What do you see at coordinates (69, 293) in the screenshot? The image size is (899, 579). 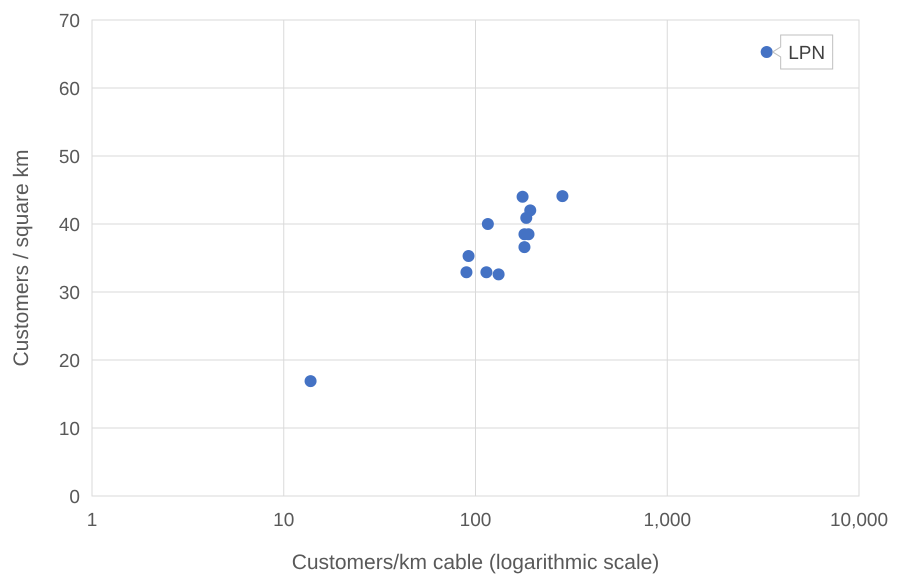 I see `y-tick-label: 30` at bounding box center [69, 293].